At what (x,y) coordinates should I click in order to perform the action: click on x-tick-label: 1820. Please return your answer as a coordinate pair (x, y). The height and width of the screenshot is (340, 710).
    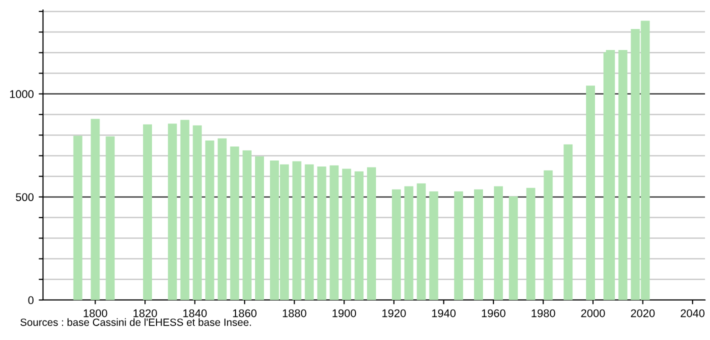
    Looking at the image, I should click on (145, 313).